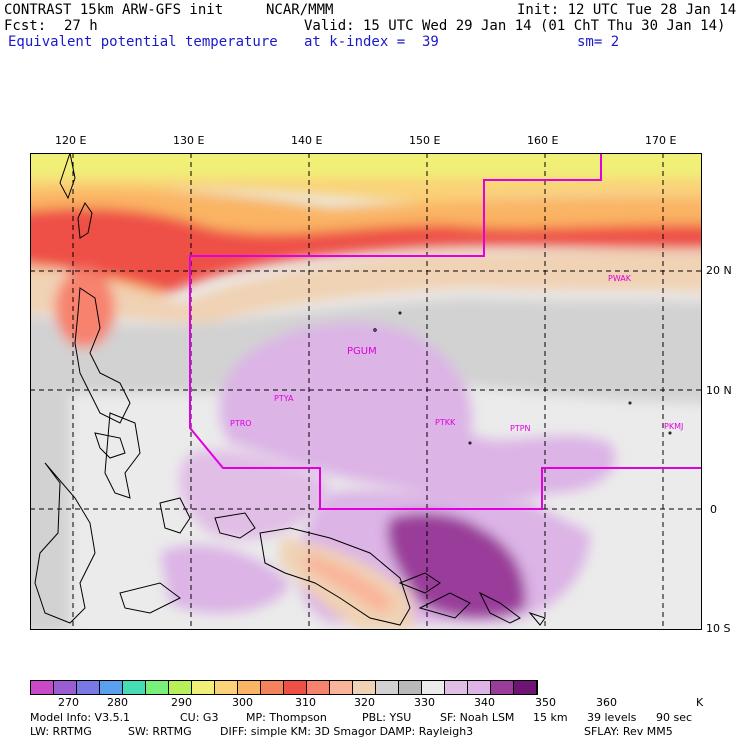  What do you see at coordinates (477, 717) in the screenshot?
I see `model-info-sf: SF: Noah LSM` at bounding box center [477, 717].